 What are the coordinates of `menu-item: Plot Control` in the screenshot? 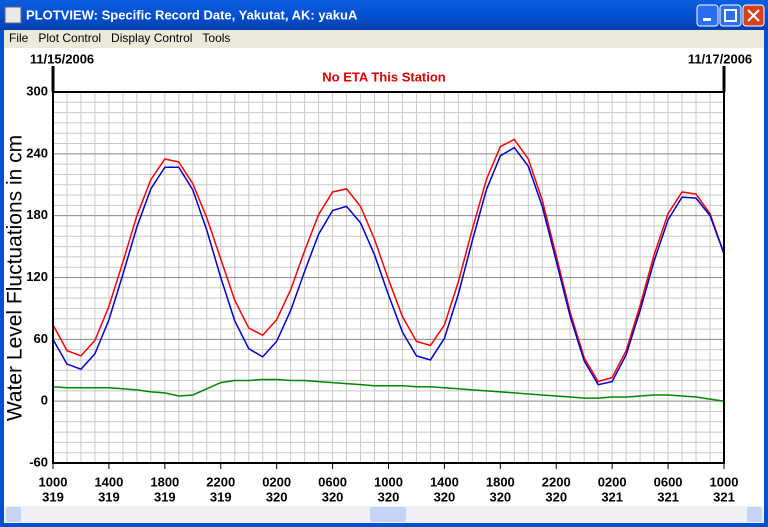 It's located at (69, 38).